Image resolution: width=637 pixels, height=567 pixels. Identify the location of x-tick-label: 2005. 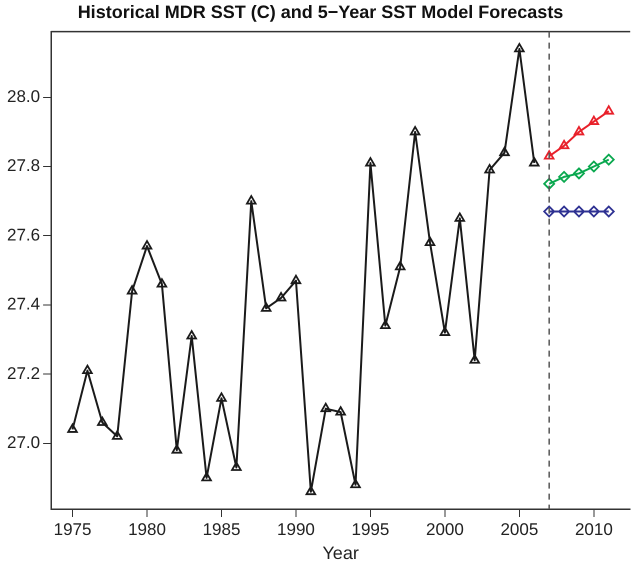
(519, 529).